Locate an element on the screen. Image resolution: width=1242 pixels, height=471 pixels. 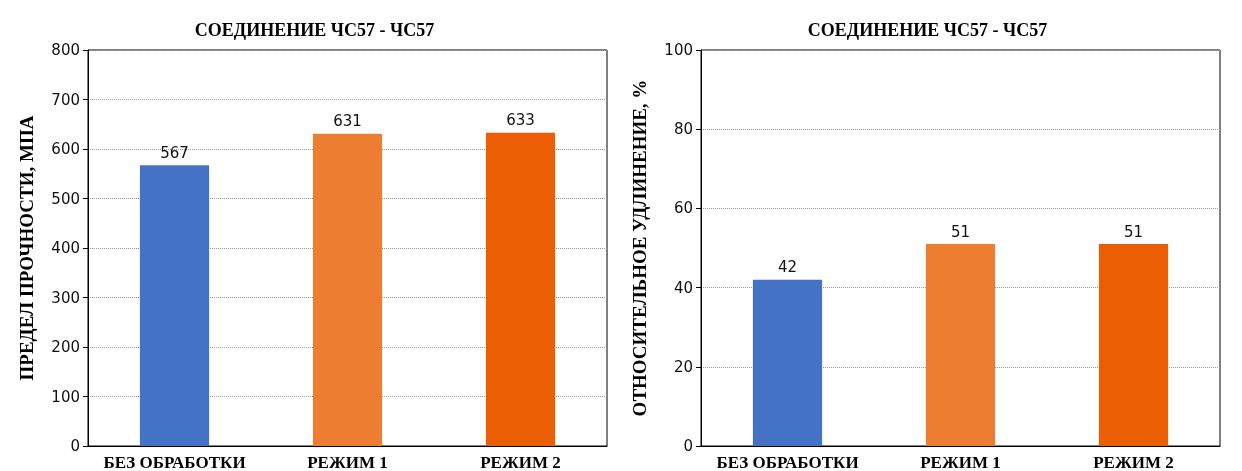
y-tick-label: 400 is located at coordinates (65, 248).